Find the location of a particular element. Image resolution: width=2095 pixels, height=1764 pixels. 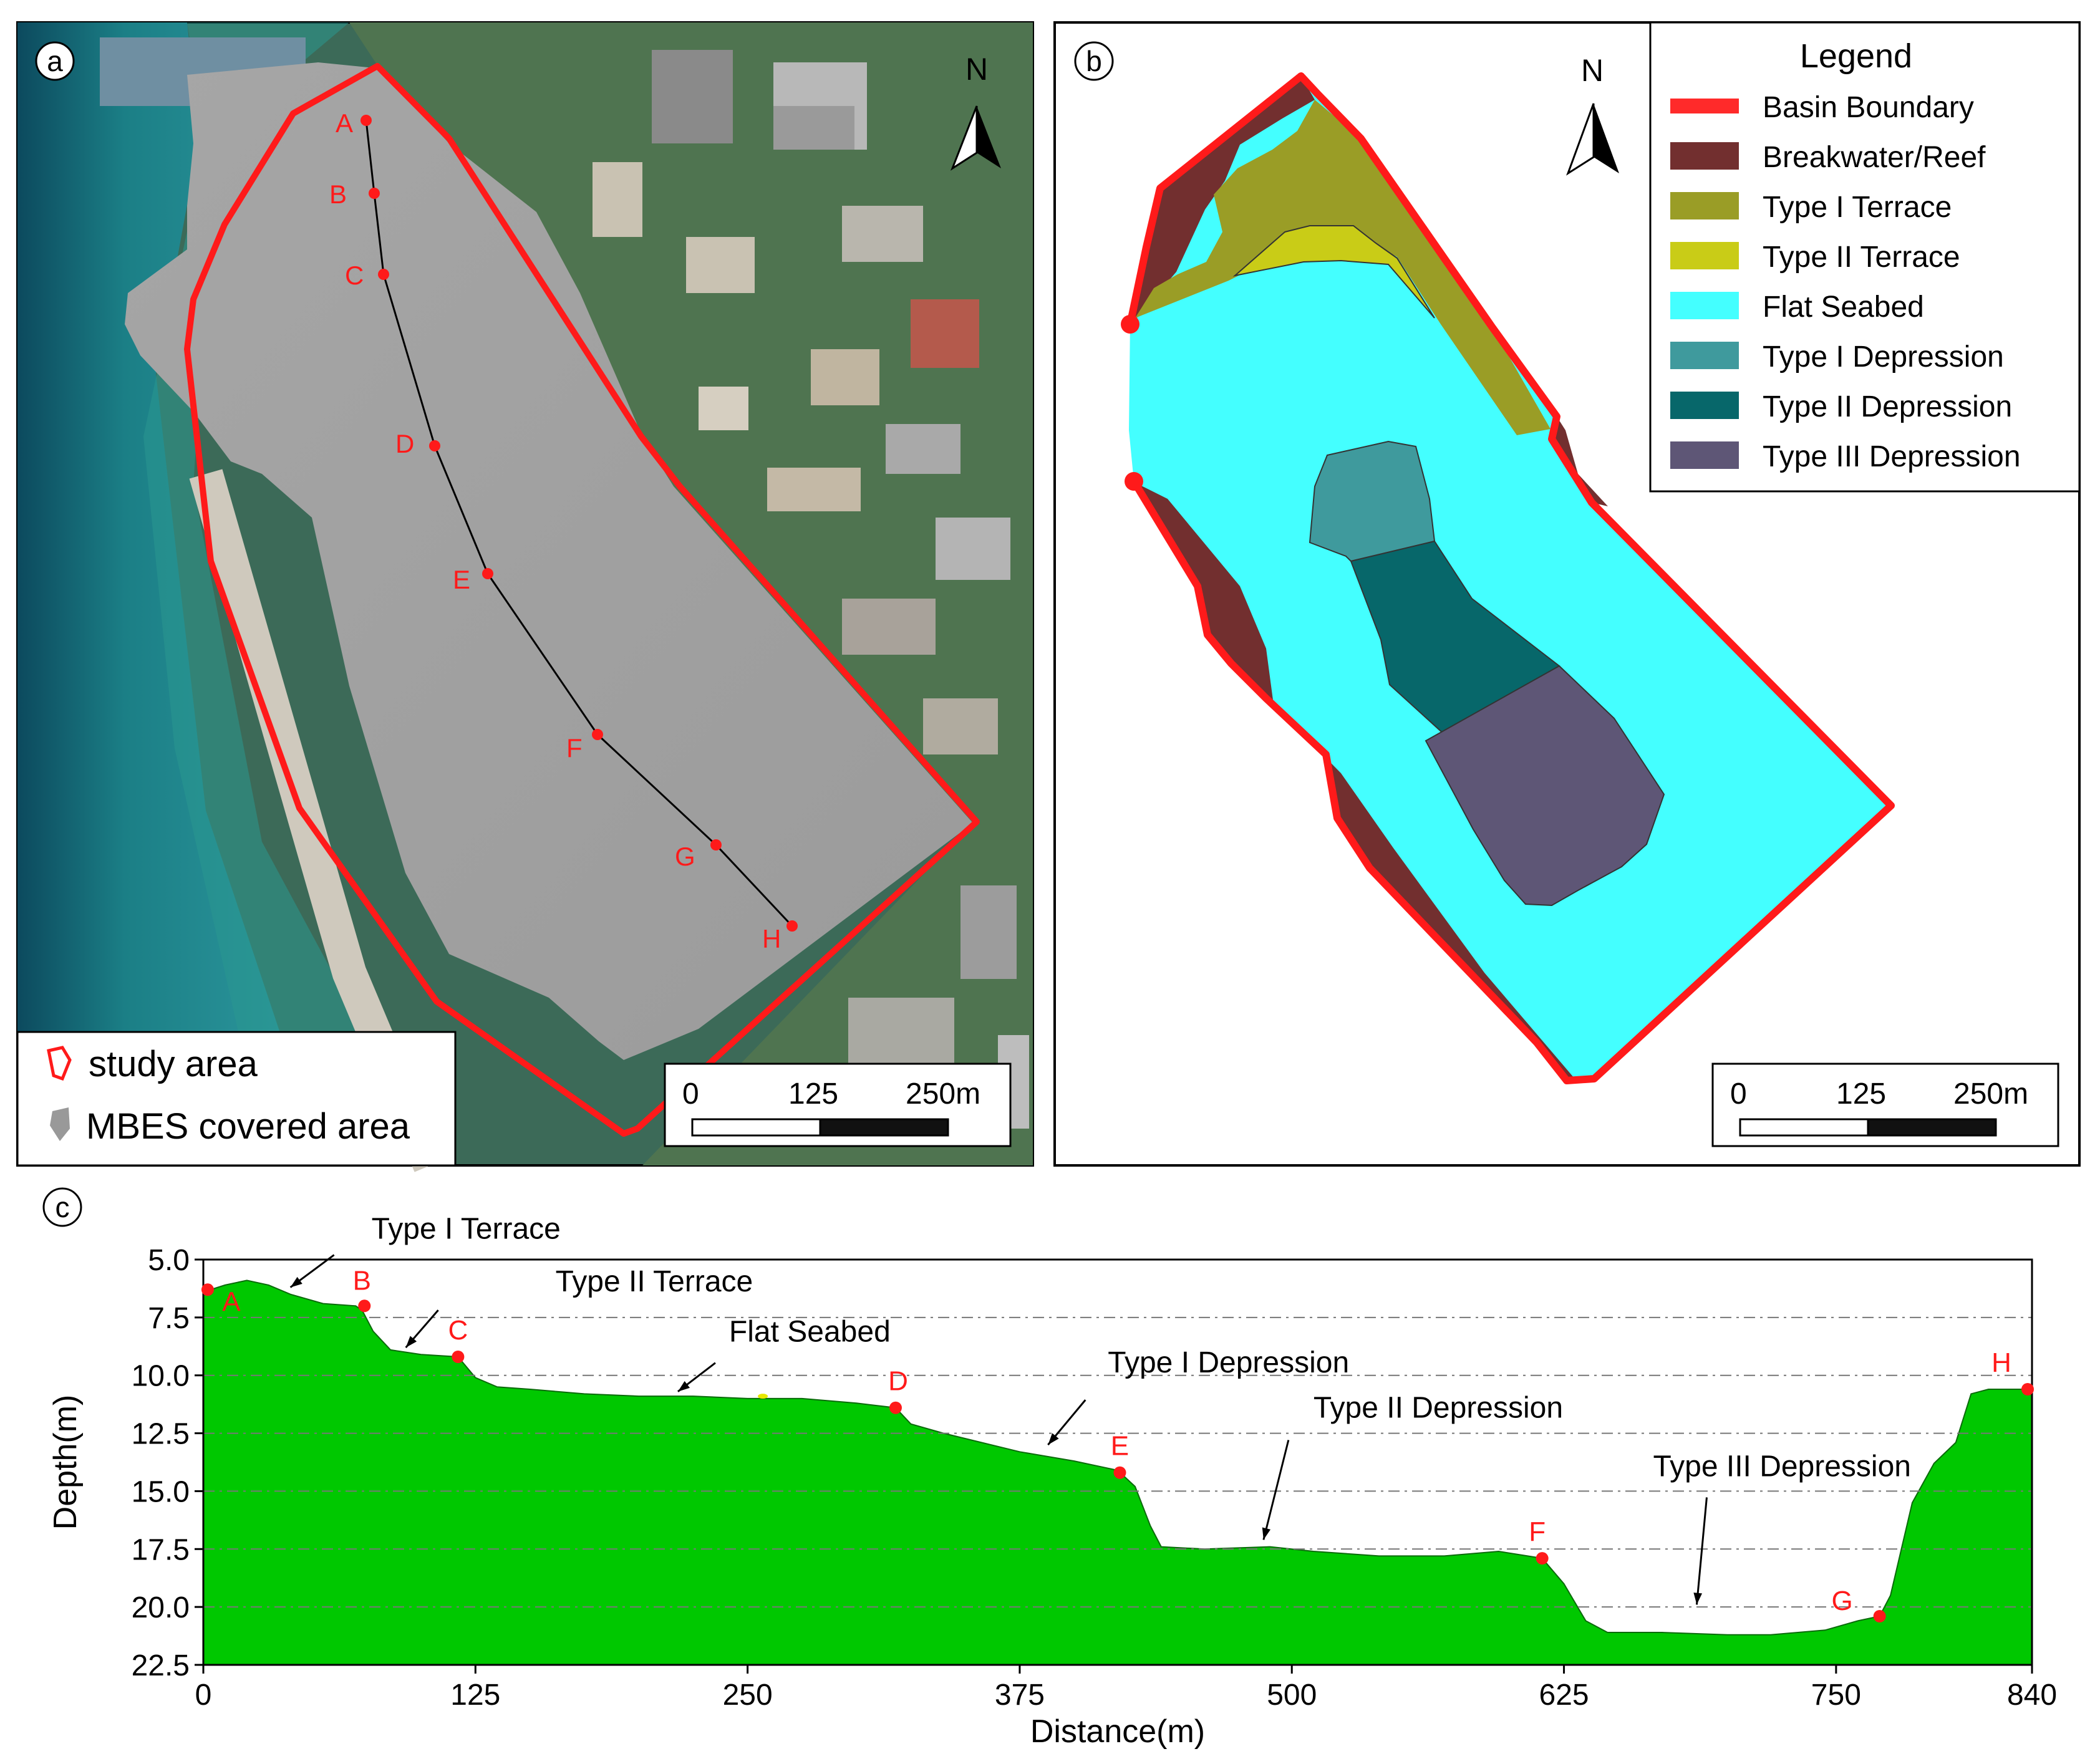

annotation-label-0: Type I Terrace is located at coordinates (467, 1229).